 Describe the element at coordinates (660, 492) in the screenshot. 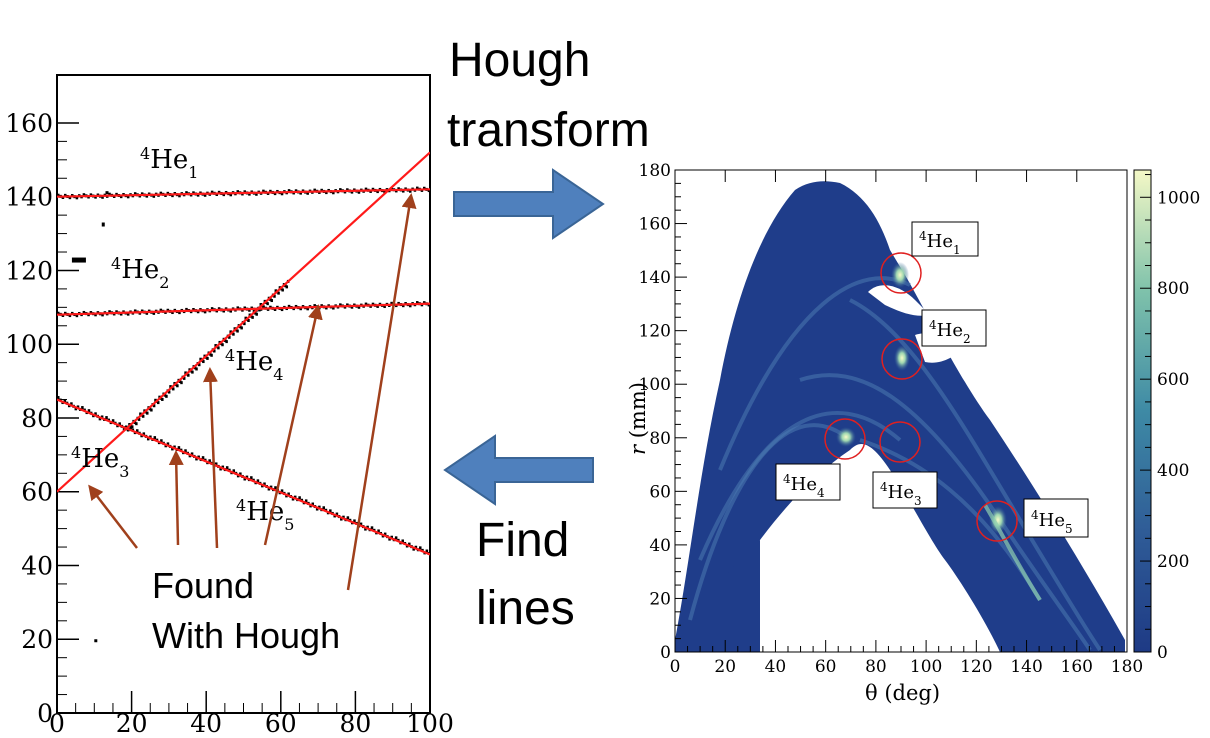

I see `right-y-tick-label: 60` at that location.